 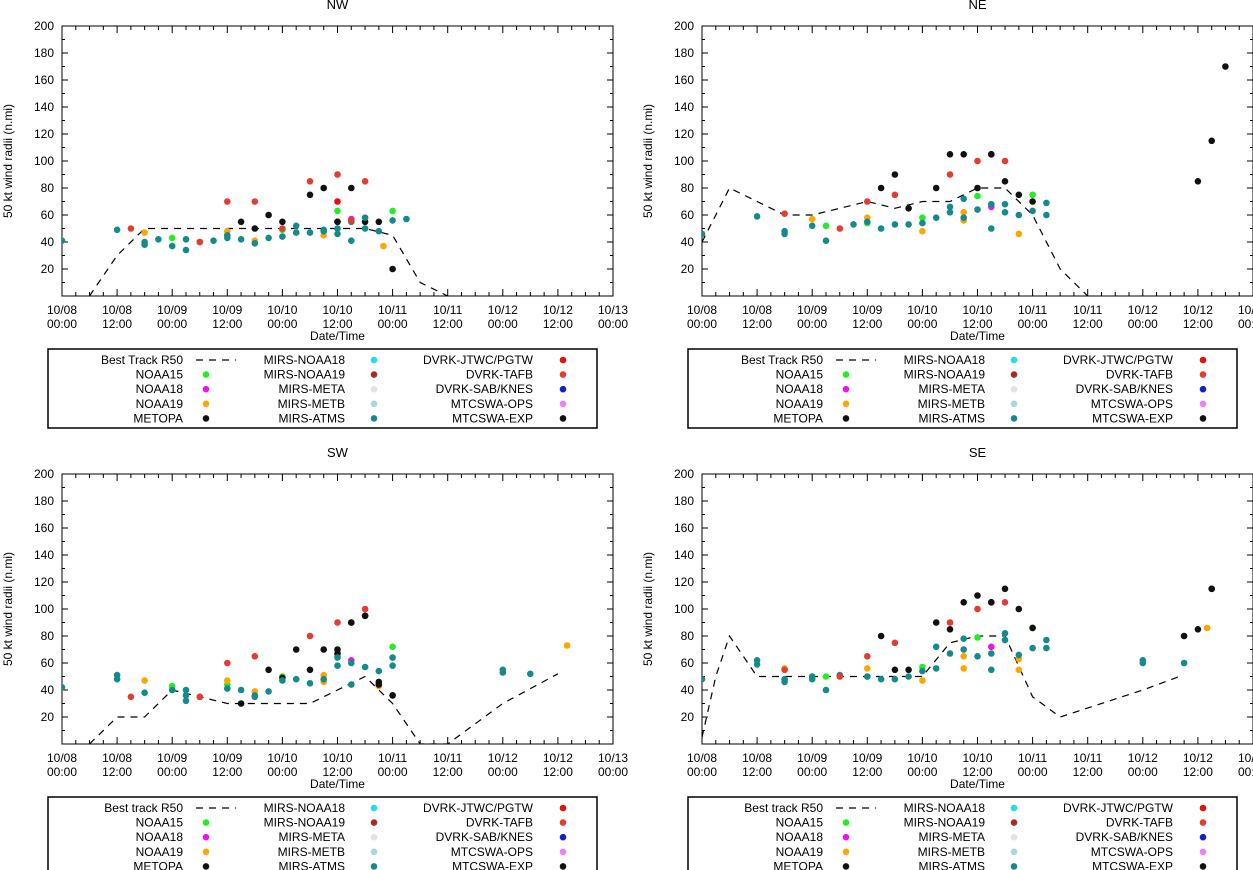 I want to click on legend-label: DVRK-SAB/KNES, so click(x=484, y=837).